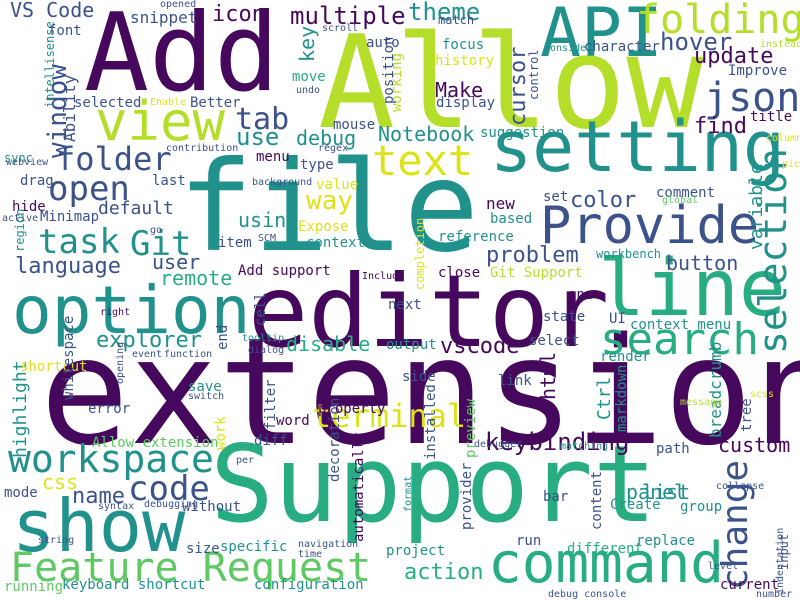  Describe the element at coordinates (37, 181) in the screenshot. I see `cloud-word-drag: drag` at that location.